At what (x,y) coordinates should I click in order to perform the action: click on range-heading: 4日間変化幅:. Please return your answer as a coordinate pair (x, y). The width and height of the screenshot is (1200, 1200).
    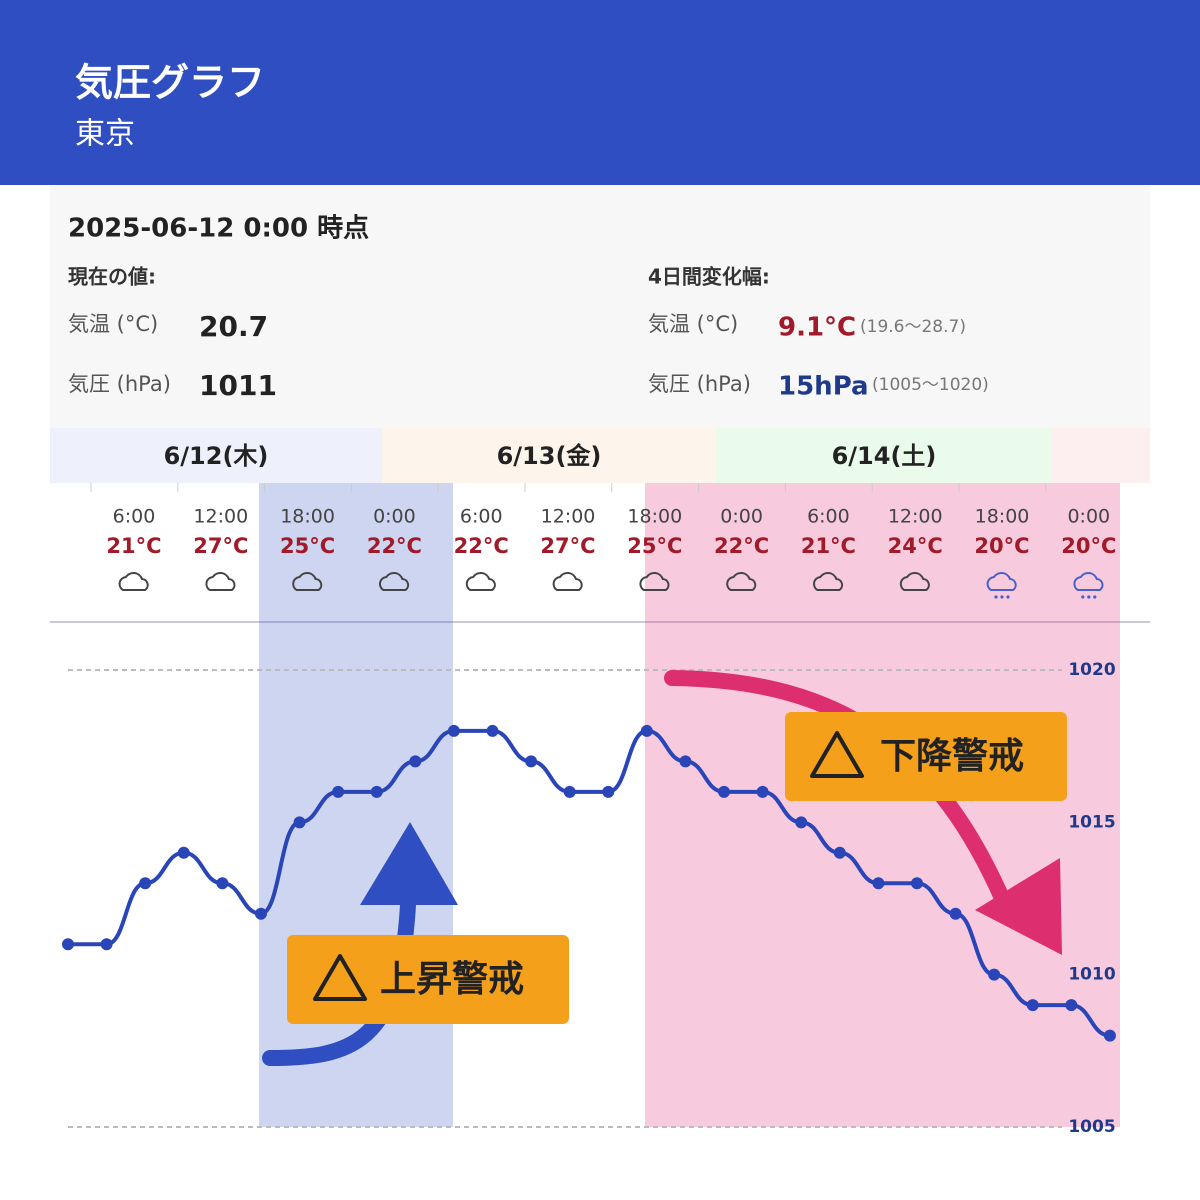
    Looking at the image, I should click on (709, 277).